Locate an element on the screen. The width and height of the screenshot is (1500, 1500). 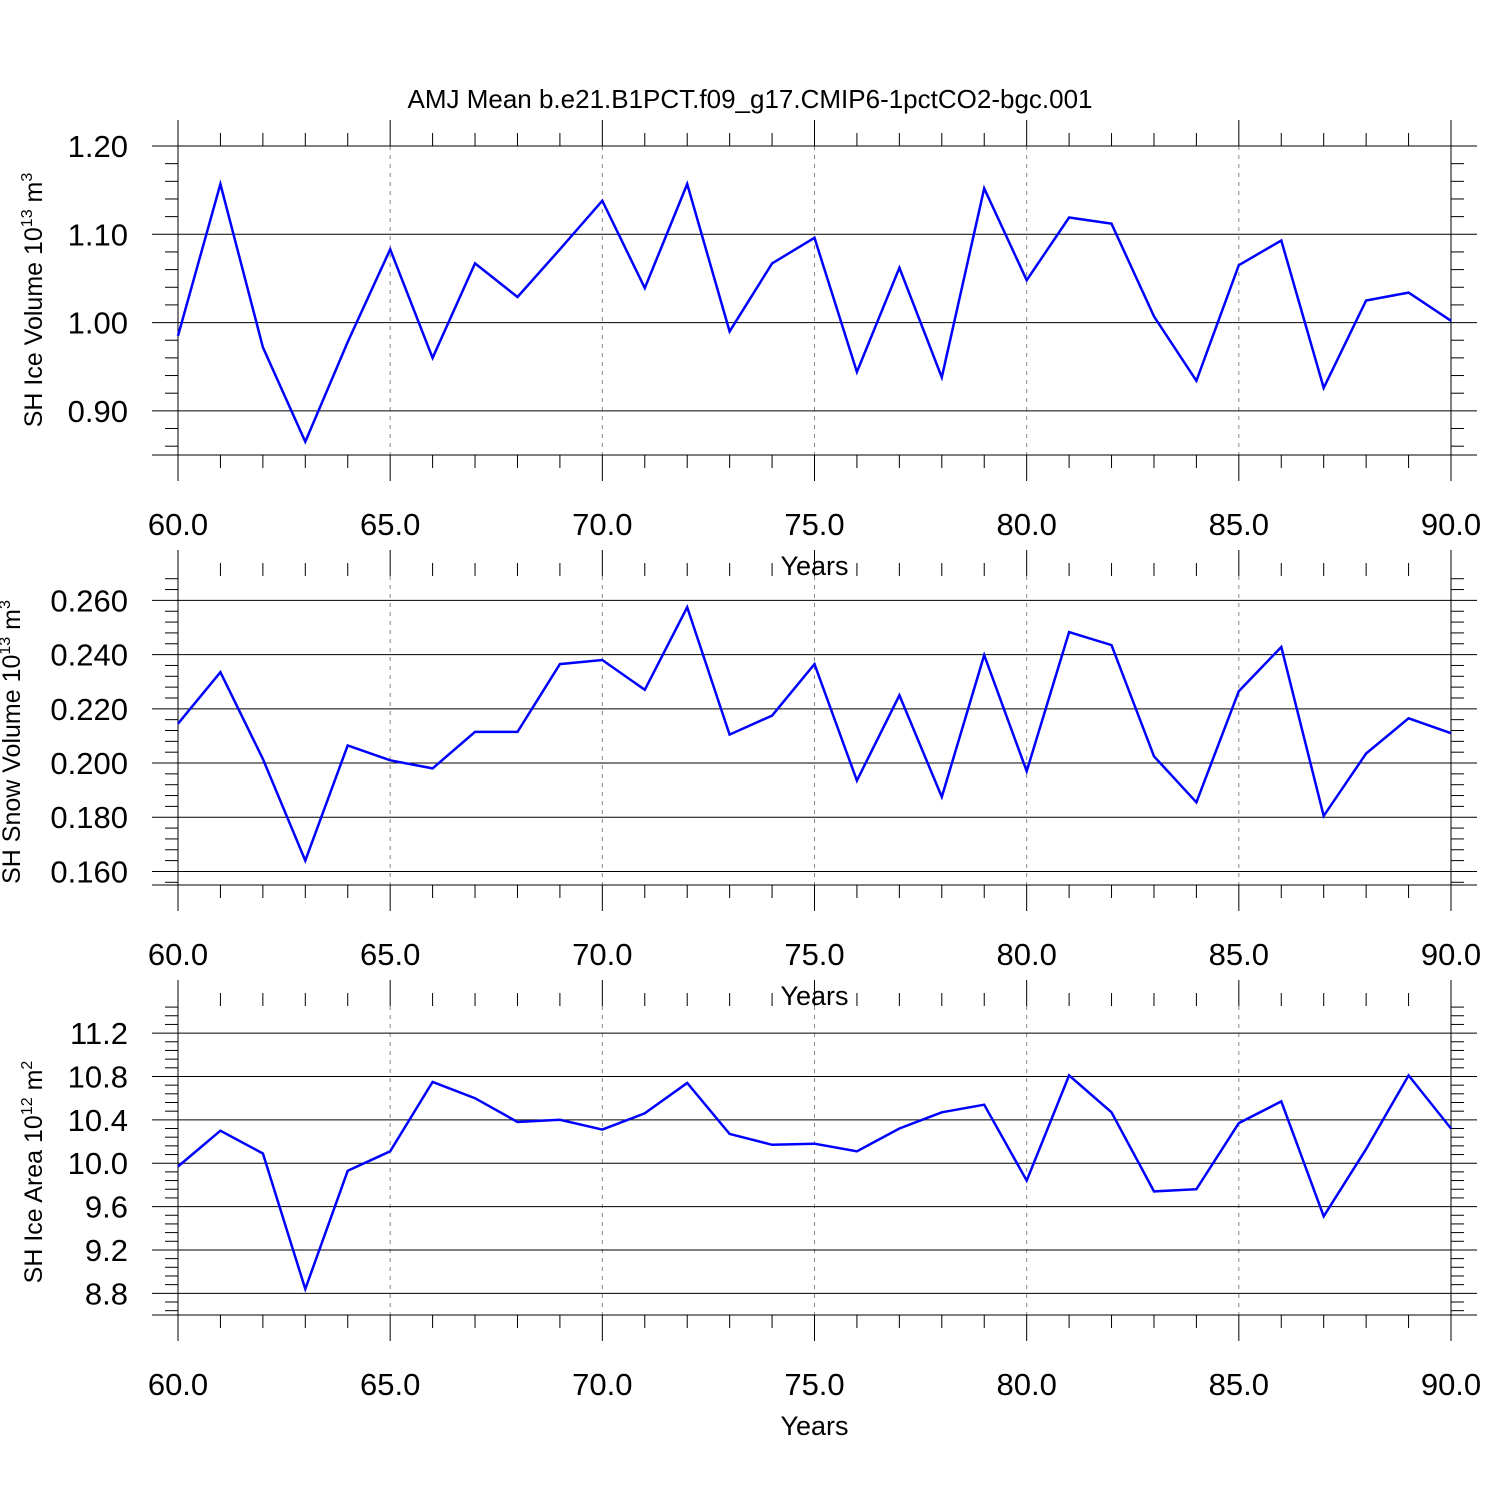
y-tick-label: 0.180 is located at coordinates (89, 817).